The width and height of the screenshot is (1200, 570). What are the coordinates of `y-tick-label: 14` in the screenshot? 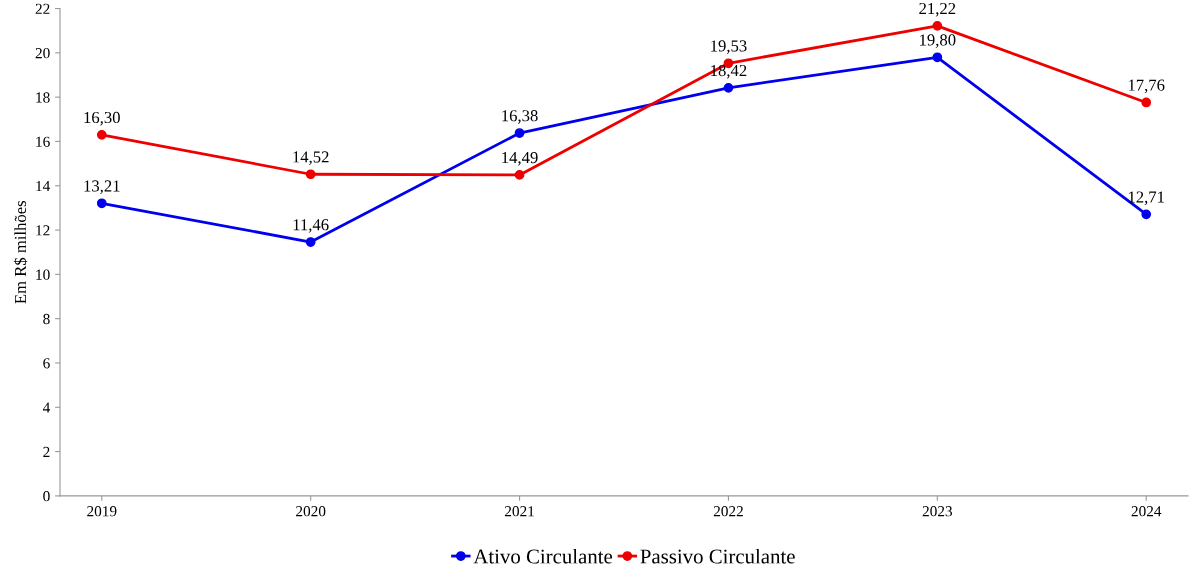 It's located at (43, 186).